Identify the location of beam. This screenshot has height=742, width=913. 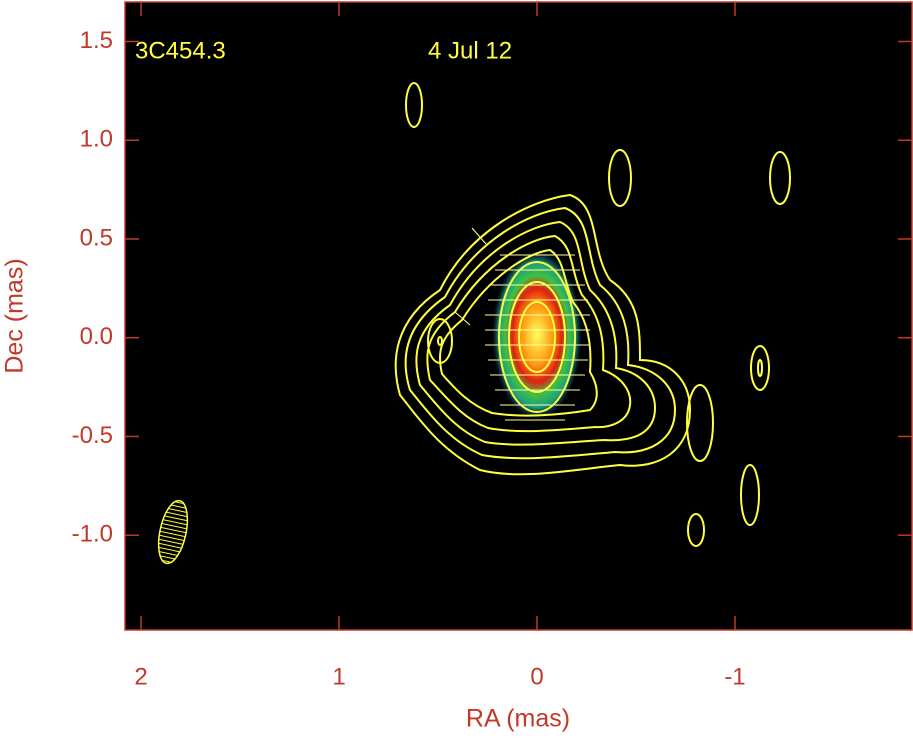
(173, 532).